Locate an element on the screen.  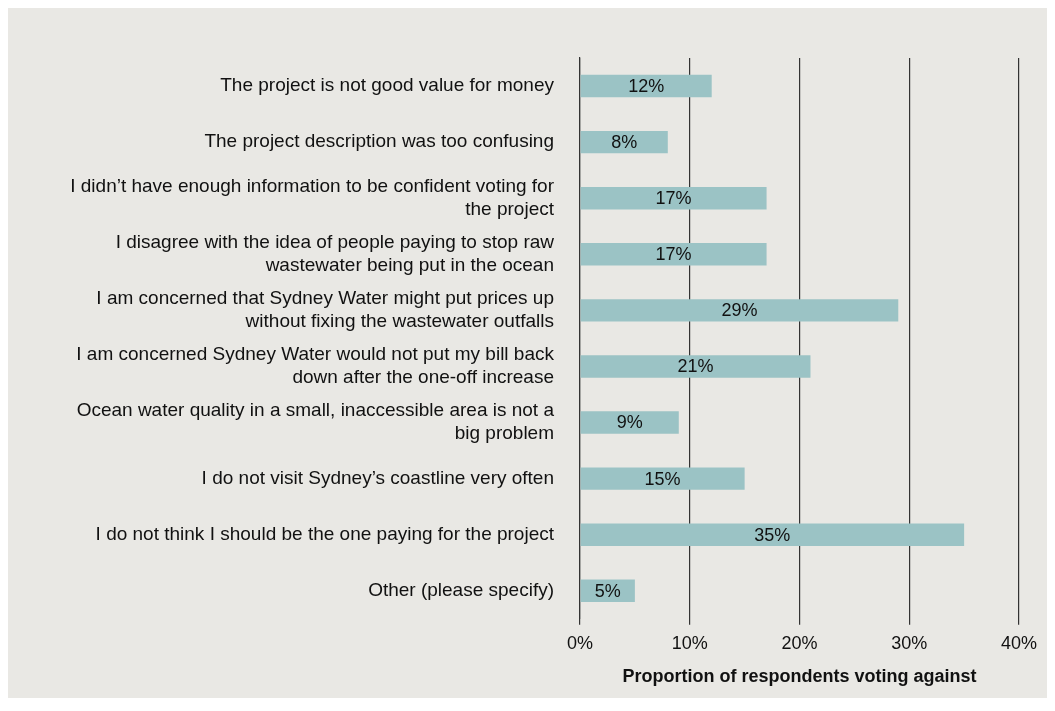
x-axis-title: Proportion of respondents voting against is located at coordinates (799, 676).